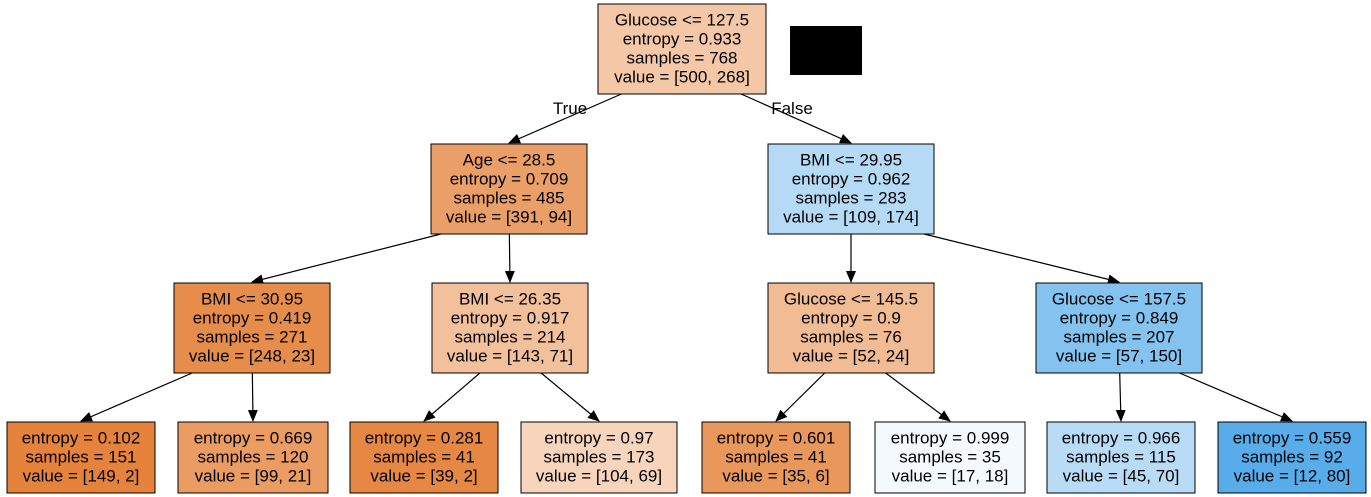  I want to click on edge-root-to-bmi_right, so click(796, 118).